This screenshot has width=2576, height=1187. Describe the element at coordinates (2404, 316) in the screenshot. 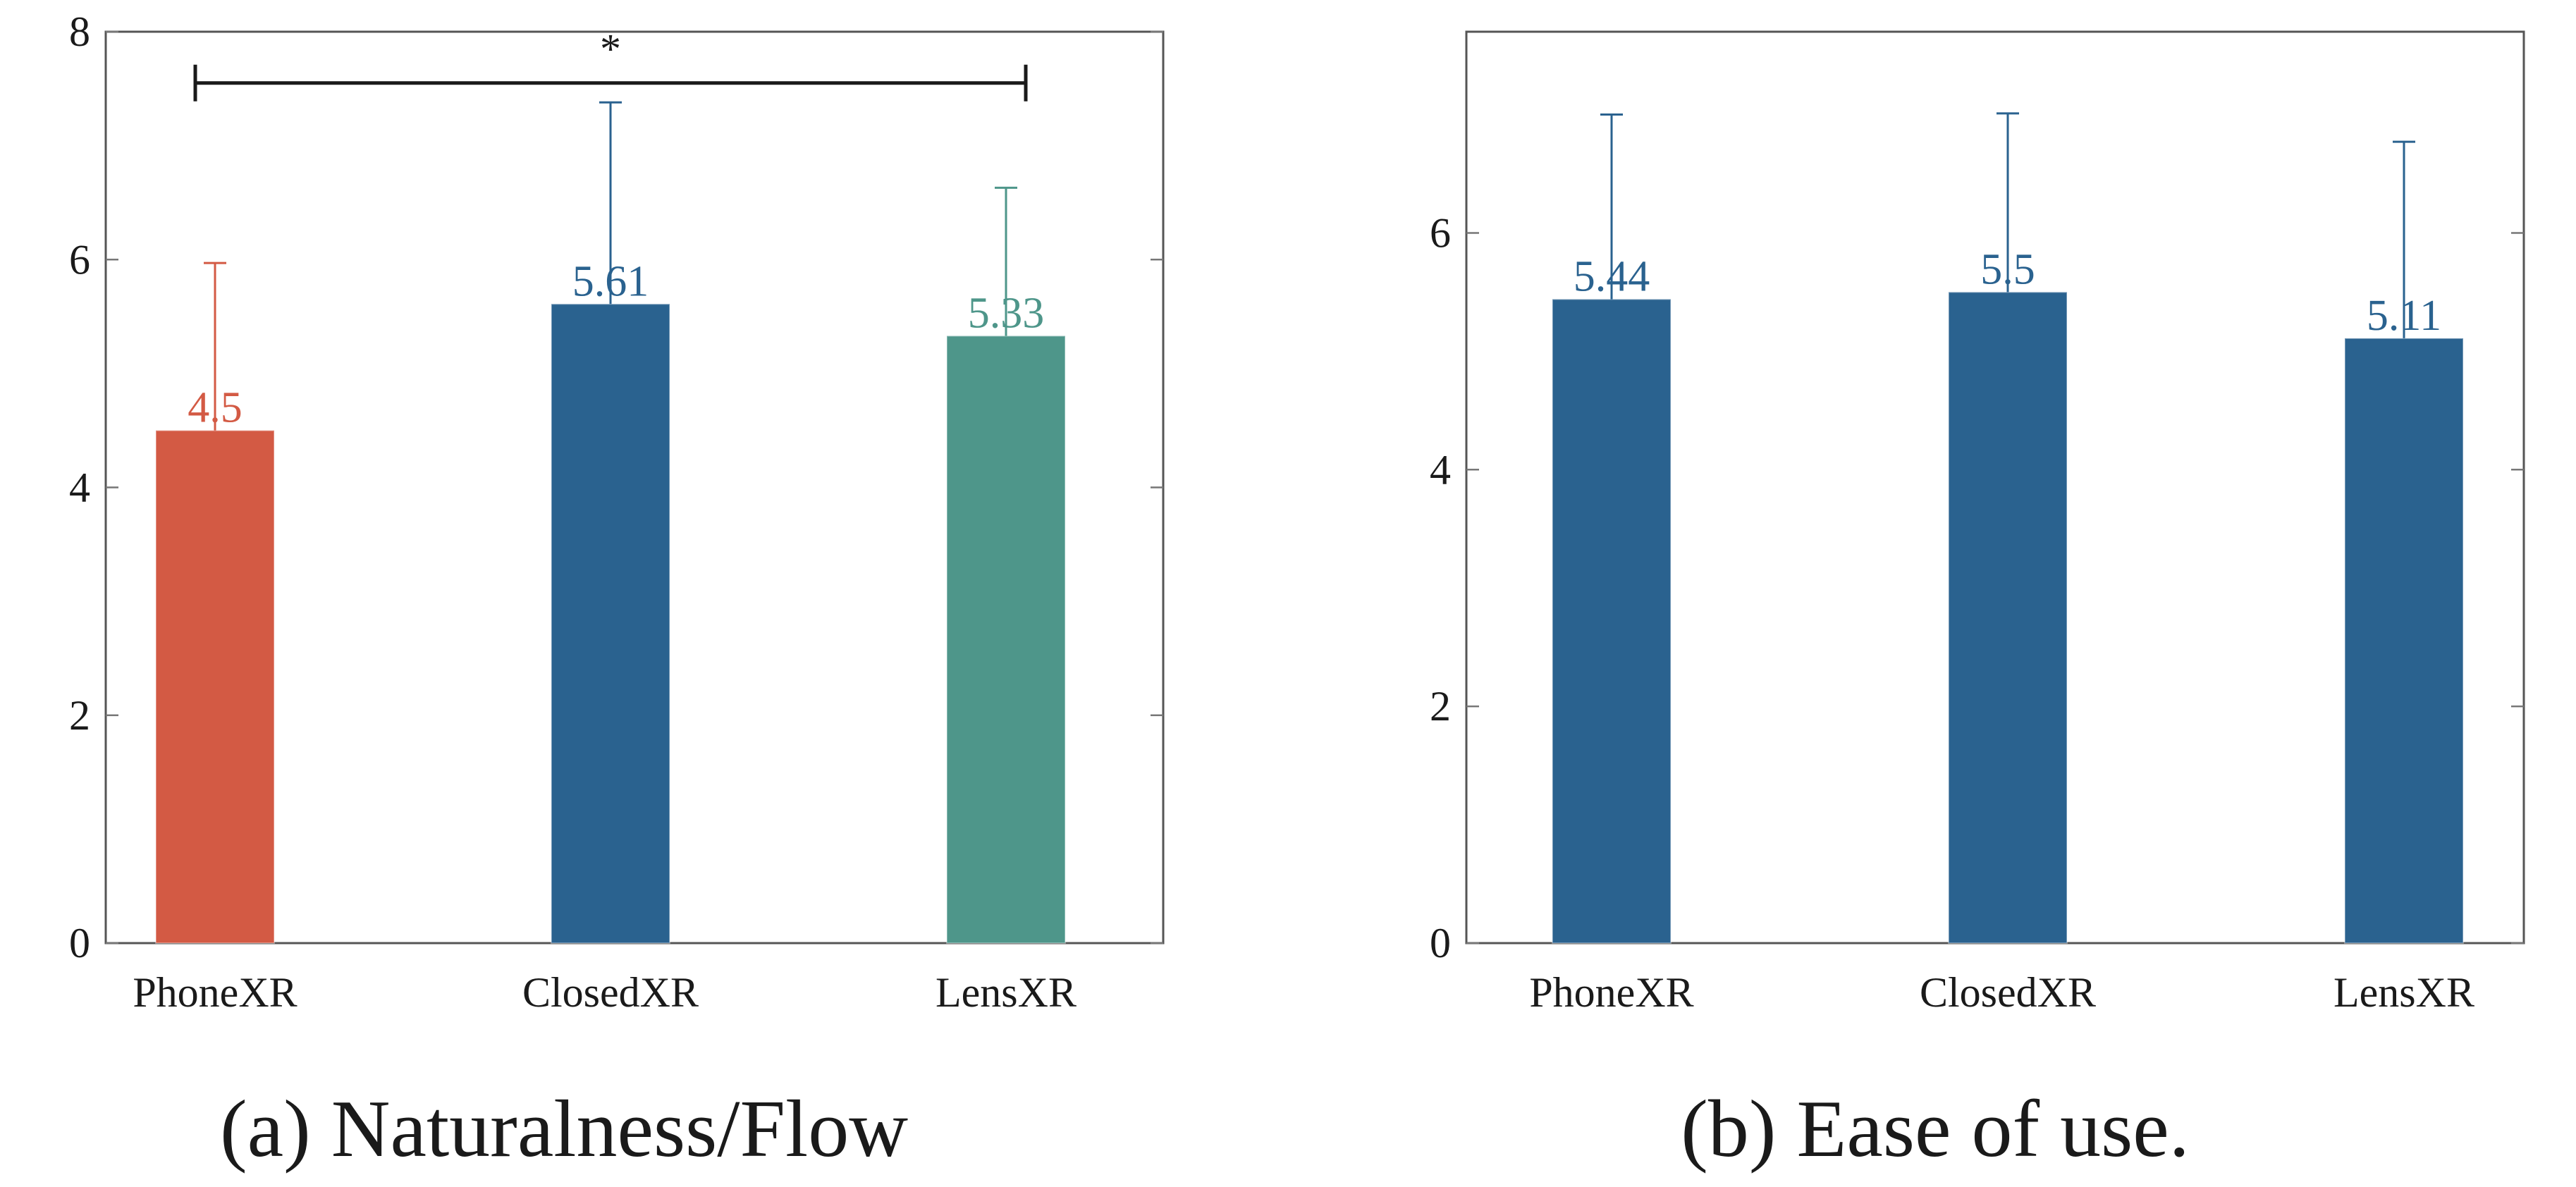

I see `data-label: 5.11` at that location.